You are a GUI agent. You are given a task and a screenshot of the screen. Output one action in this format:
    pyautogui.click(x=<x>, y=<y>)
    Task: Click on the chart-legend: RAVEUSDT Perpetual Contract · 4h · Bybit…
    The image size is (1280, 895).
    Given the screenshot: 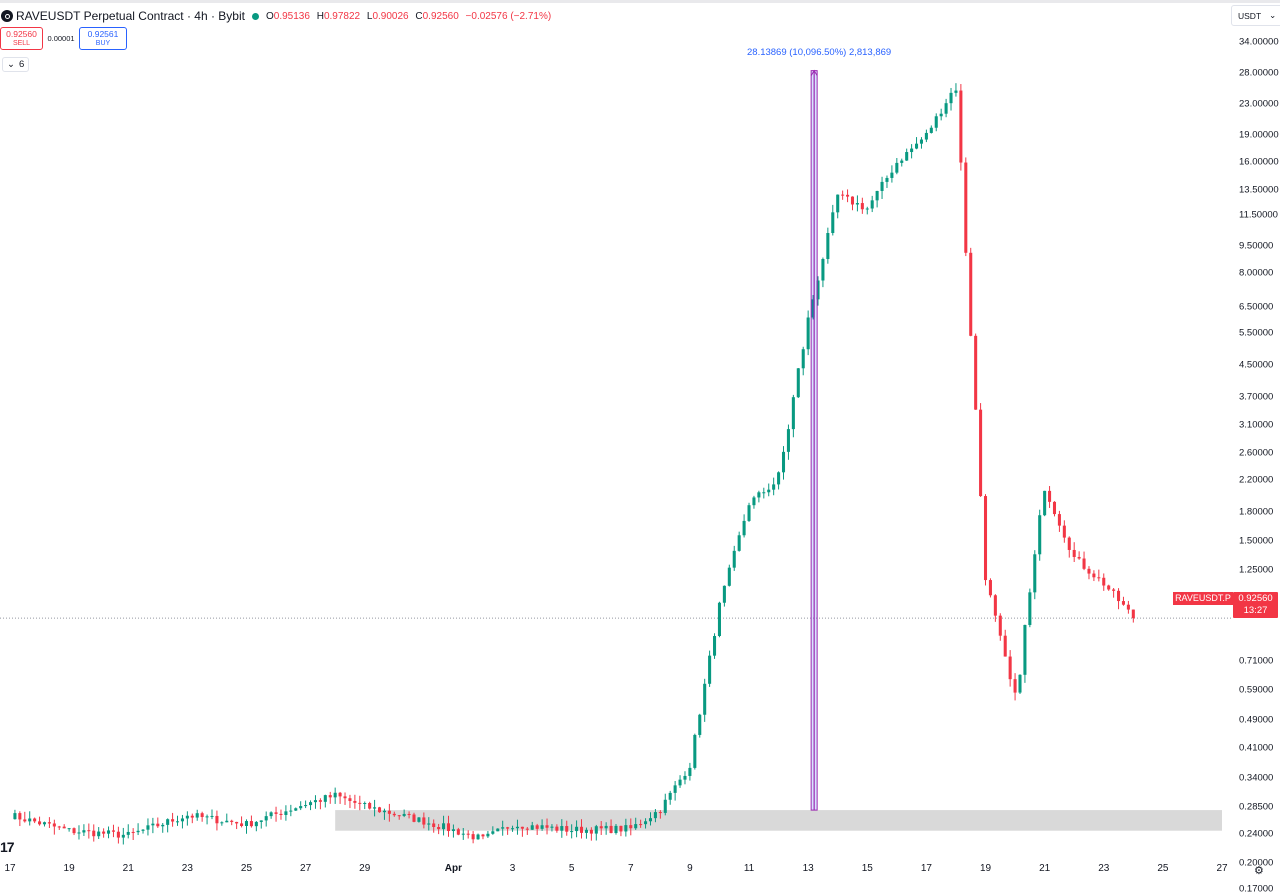 What is the action you would take?
    pyautogui.click(x=277, y=16)
    